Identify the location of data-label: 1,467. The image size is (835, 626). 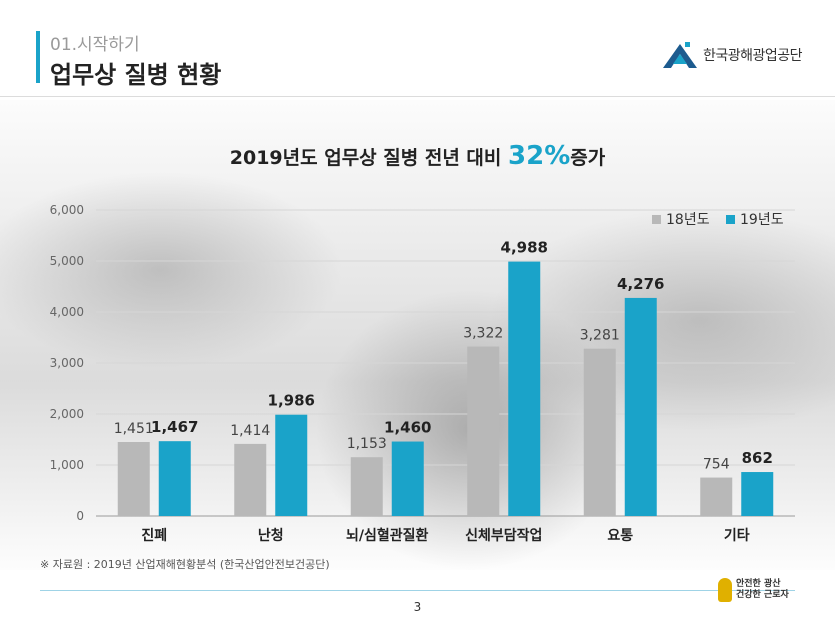
(174, 427).